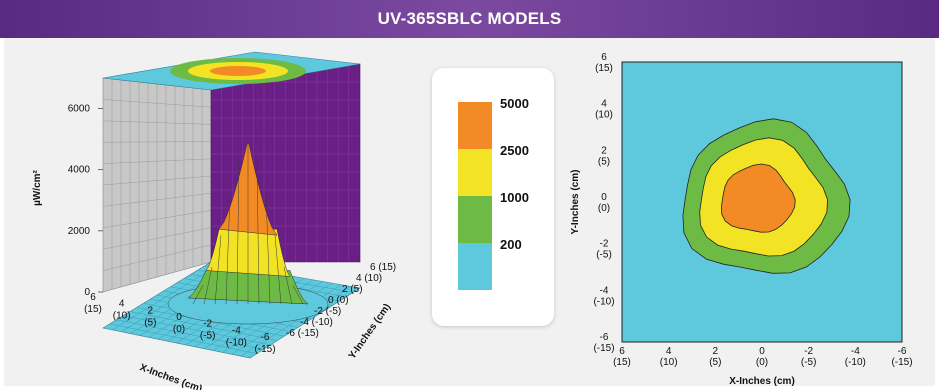  Describe the element at coordinates (383, 267) in the screenshot. I see `y-tick-label: 6 (15)` at that location.